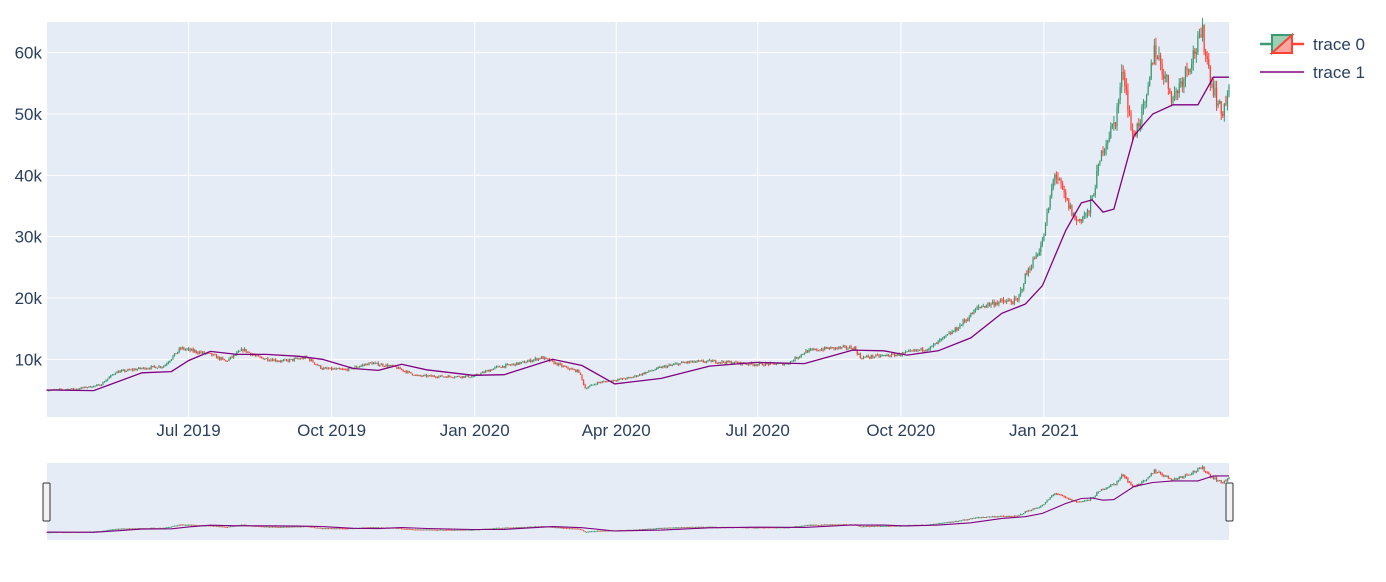  Describe the element at coordinates (46, 502) in the screenshot. I see `range-slider-left-handle` at that location.